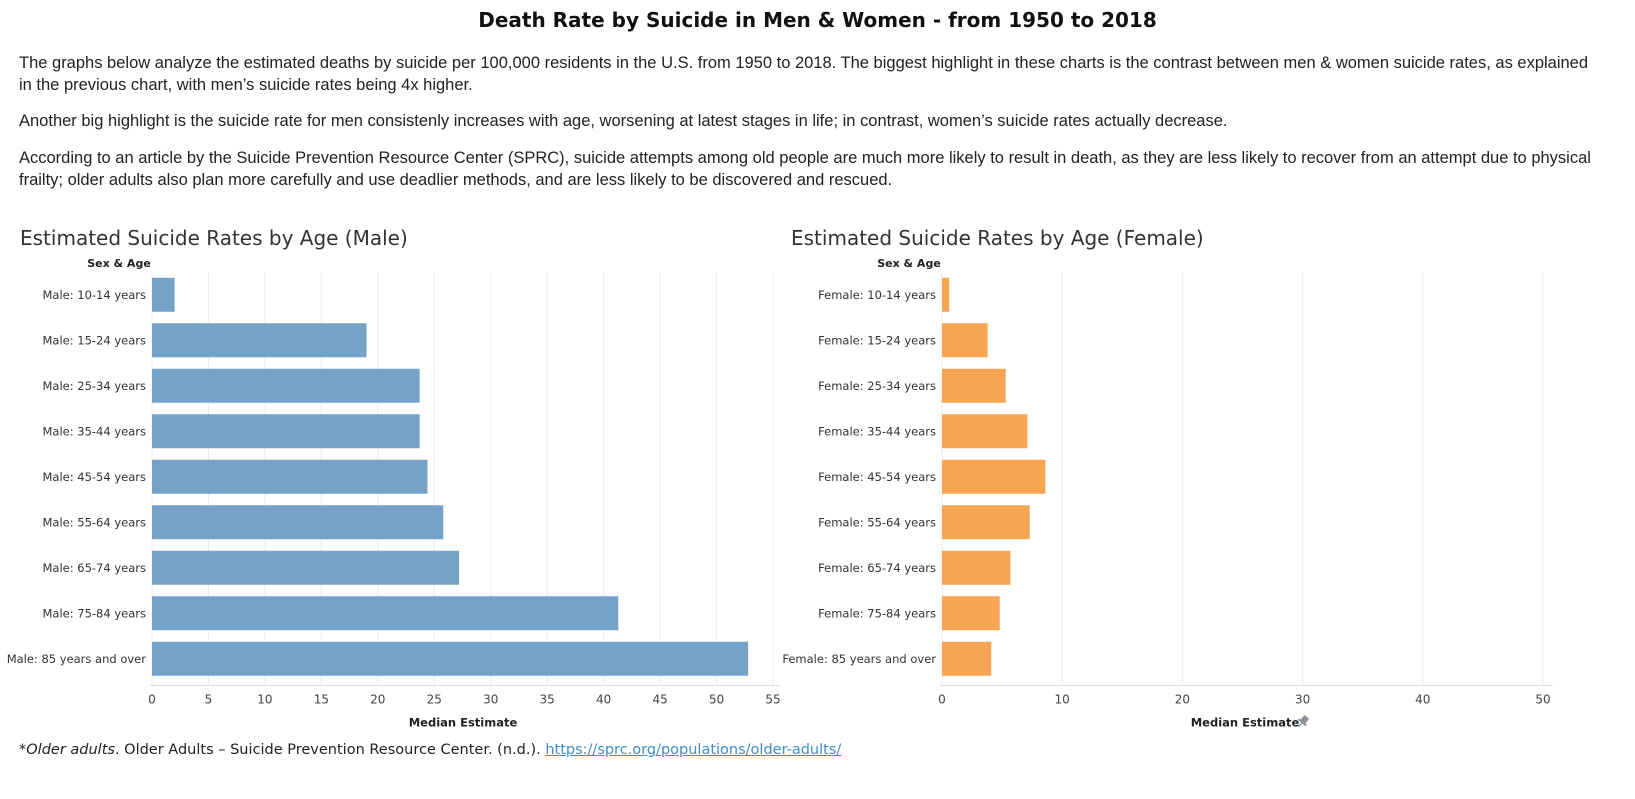 The width and height of the screenshot is (1635, 799). I want to click on male-category-label: Male: 15-24 years, so click(95, 340).